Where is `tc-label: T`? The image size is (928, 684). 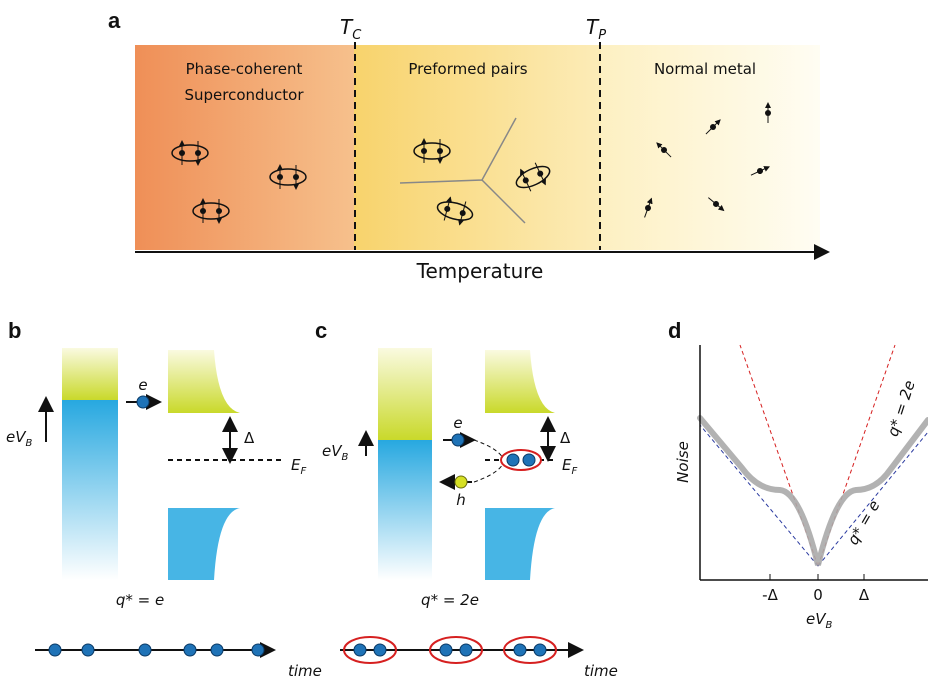
tc-label: T is located at coordinates (347, 27).